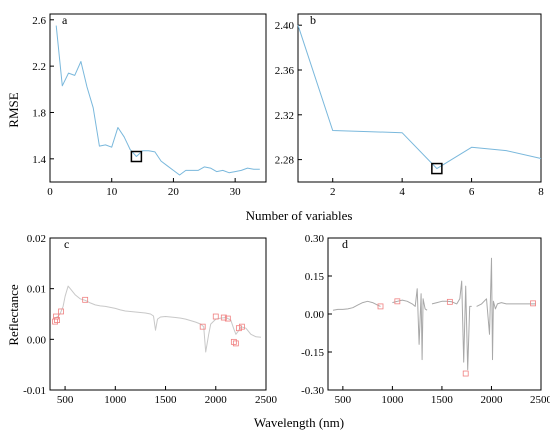 The image size is (550, 434). What do you see at coordinates (236, 192) in the screenshot?
I see `x-tick-label: 30` at bounding box center [236, 192].